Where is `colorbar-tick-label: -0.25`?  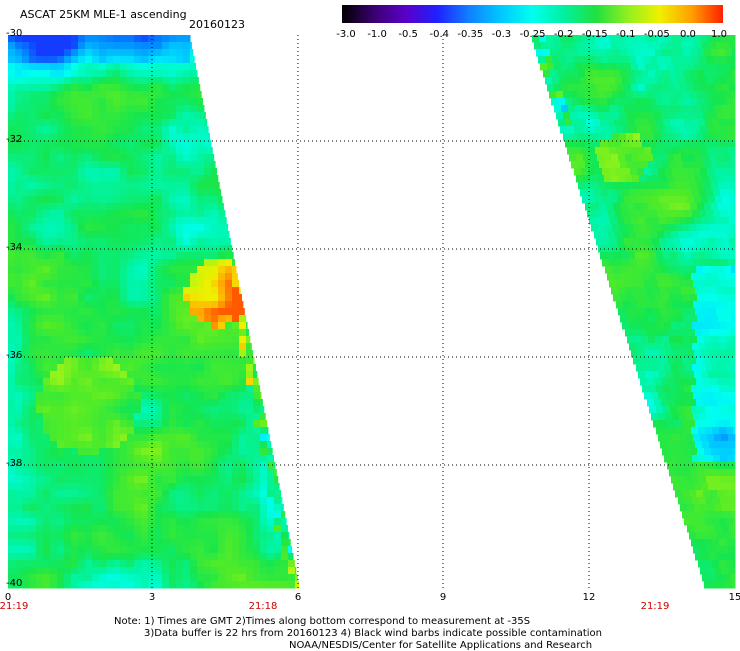 colorbar-tick-label: -0.25 is located at coordinates (532, 34).